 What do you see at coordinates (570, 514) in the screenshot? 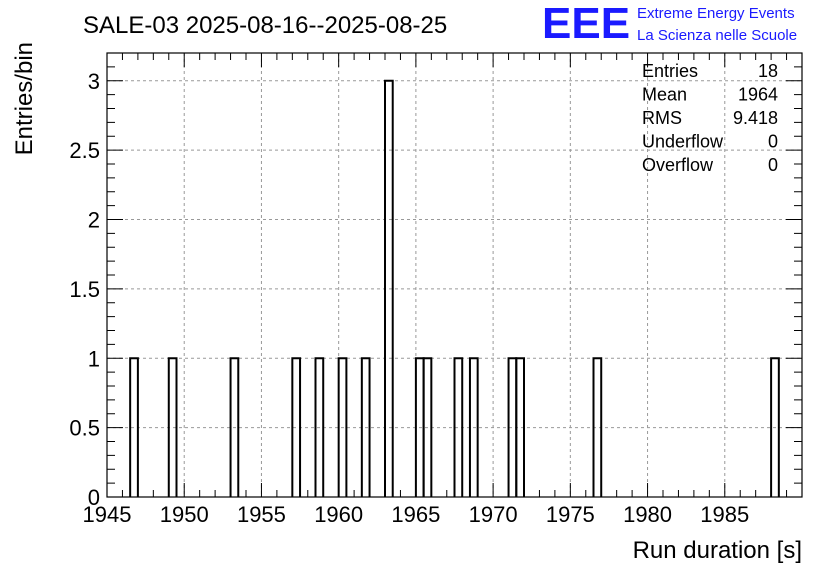
I see `x-tick-label: 1975` at bounding box center [570, 514].